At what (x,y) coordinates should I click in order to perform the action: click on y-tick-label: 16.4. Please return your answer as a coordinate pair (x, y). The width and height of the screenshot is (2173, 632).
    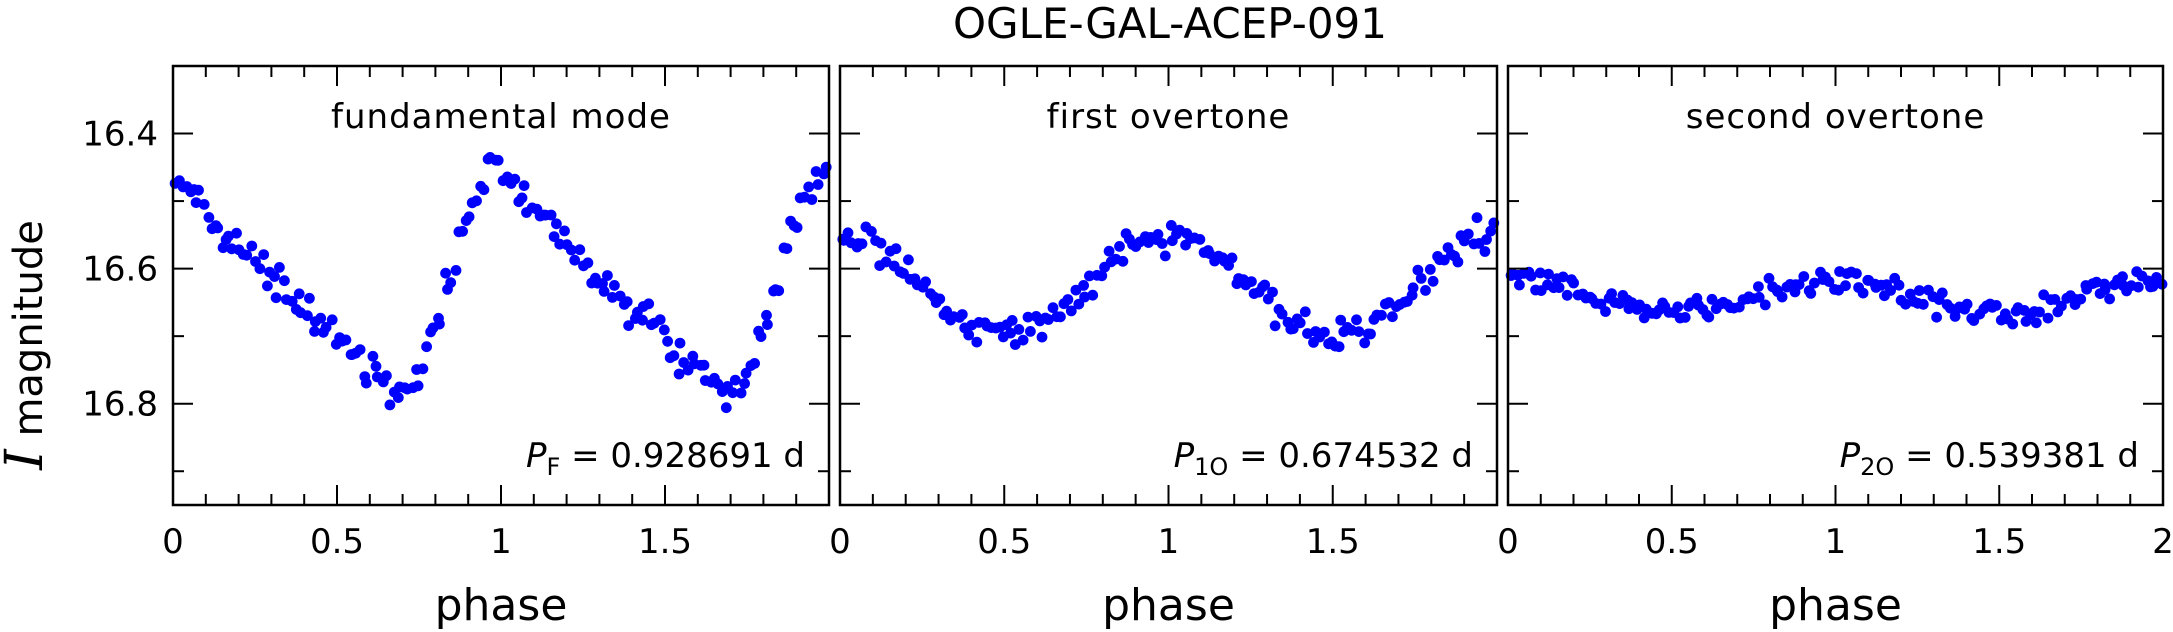
    Looking at the image, I should click on (120, 135).